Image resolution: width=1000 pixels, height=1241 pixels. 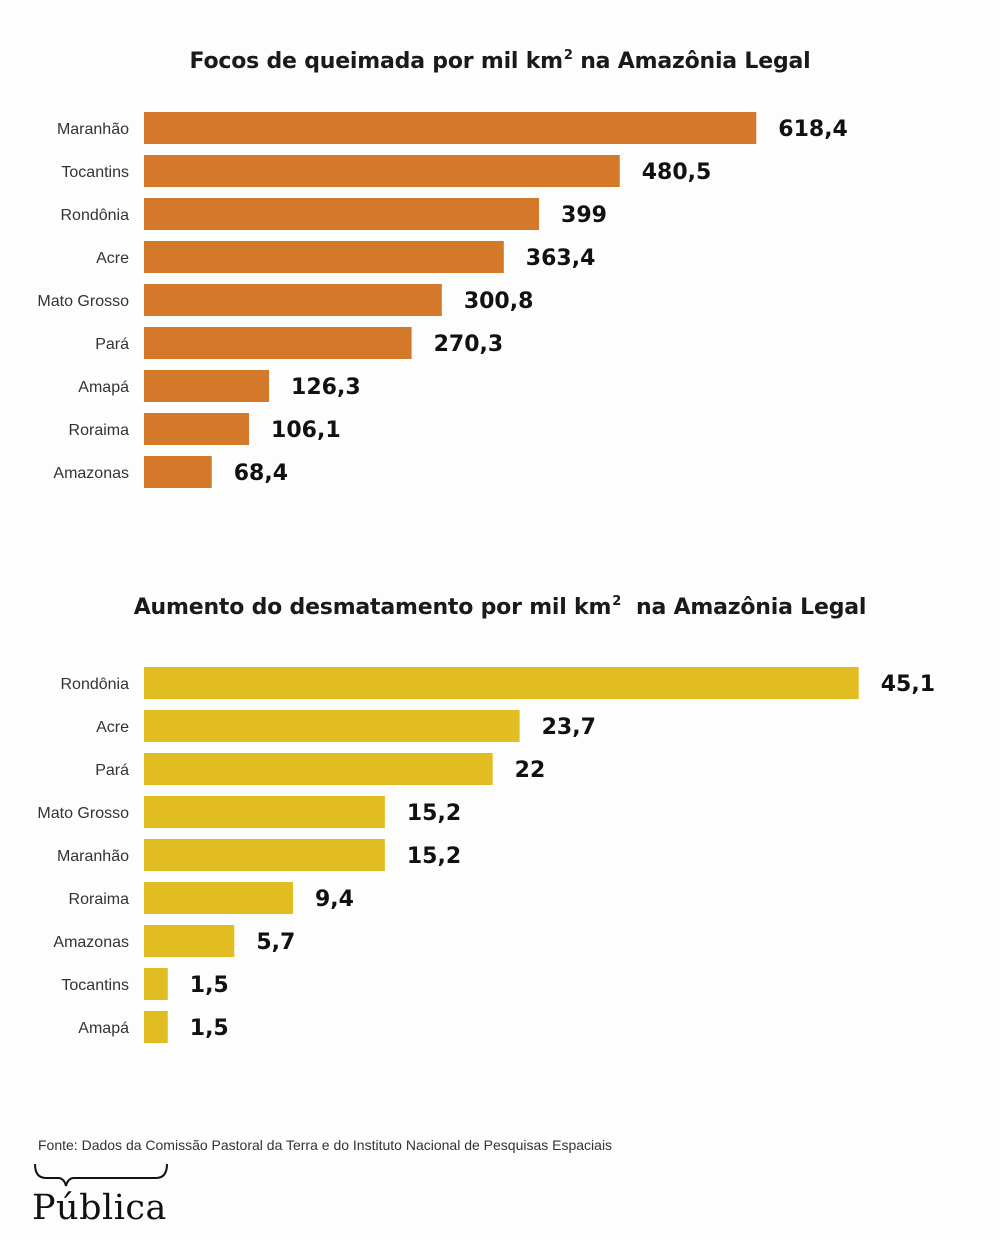 What do you see at coordinates (569, 727) in the screenshot?
I see `value-label: 23,7` at bounding box center [569, 727].